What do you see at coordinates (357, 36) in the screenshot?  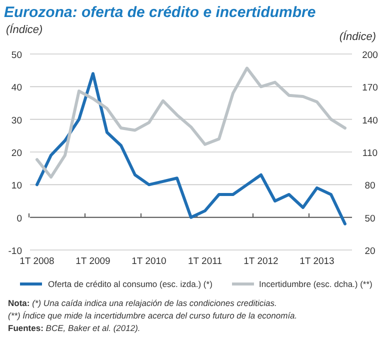 I see `y2-axis-title: (Índice)` at bounding box center [357, 36].